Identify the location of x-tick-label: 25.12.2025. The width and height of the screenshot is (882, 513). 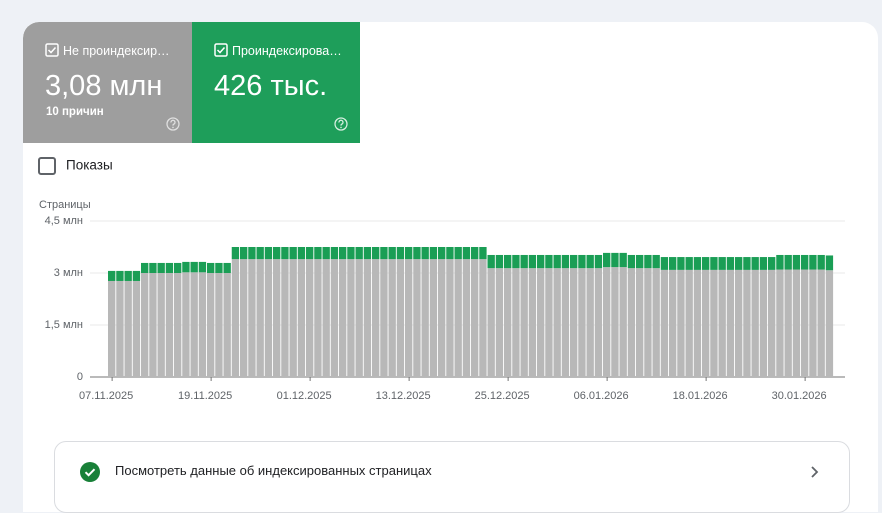
(502, 396).